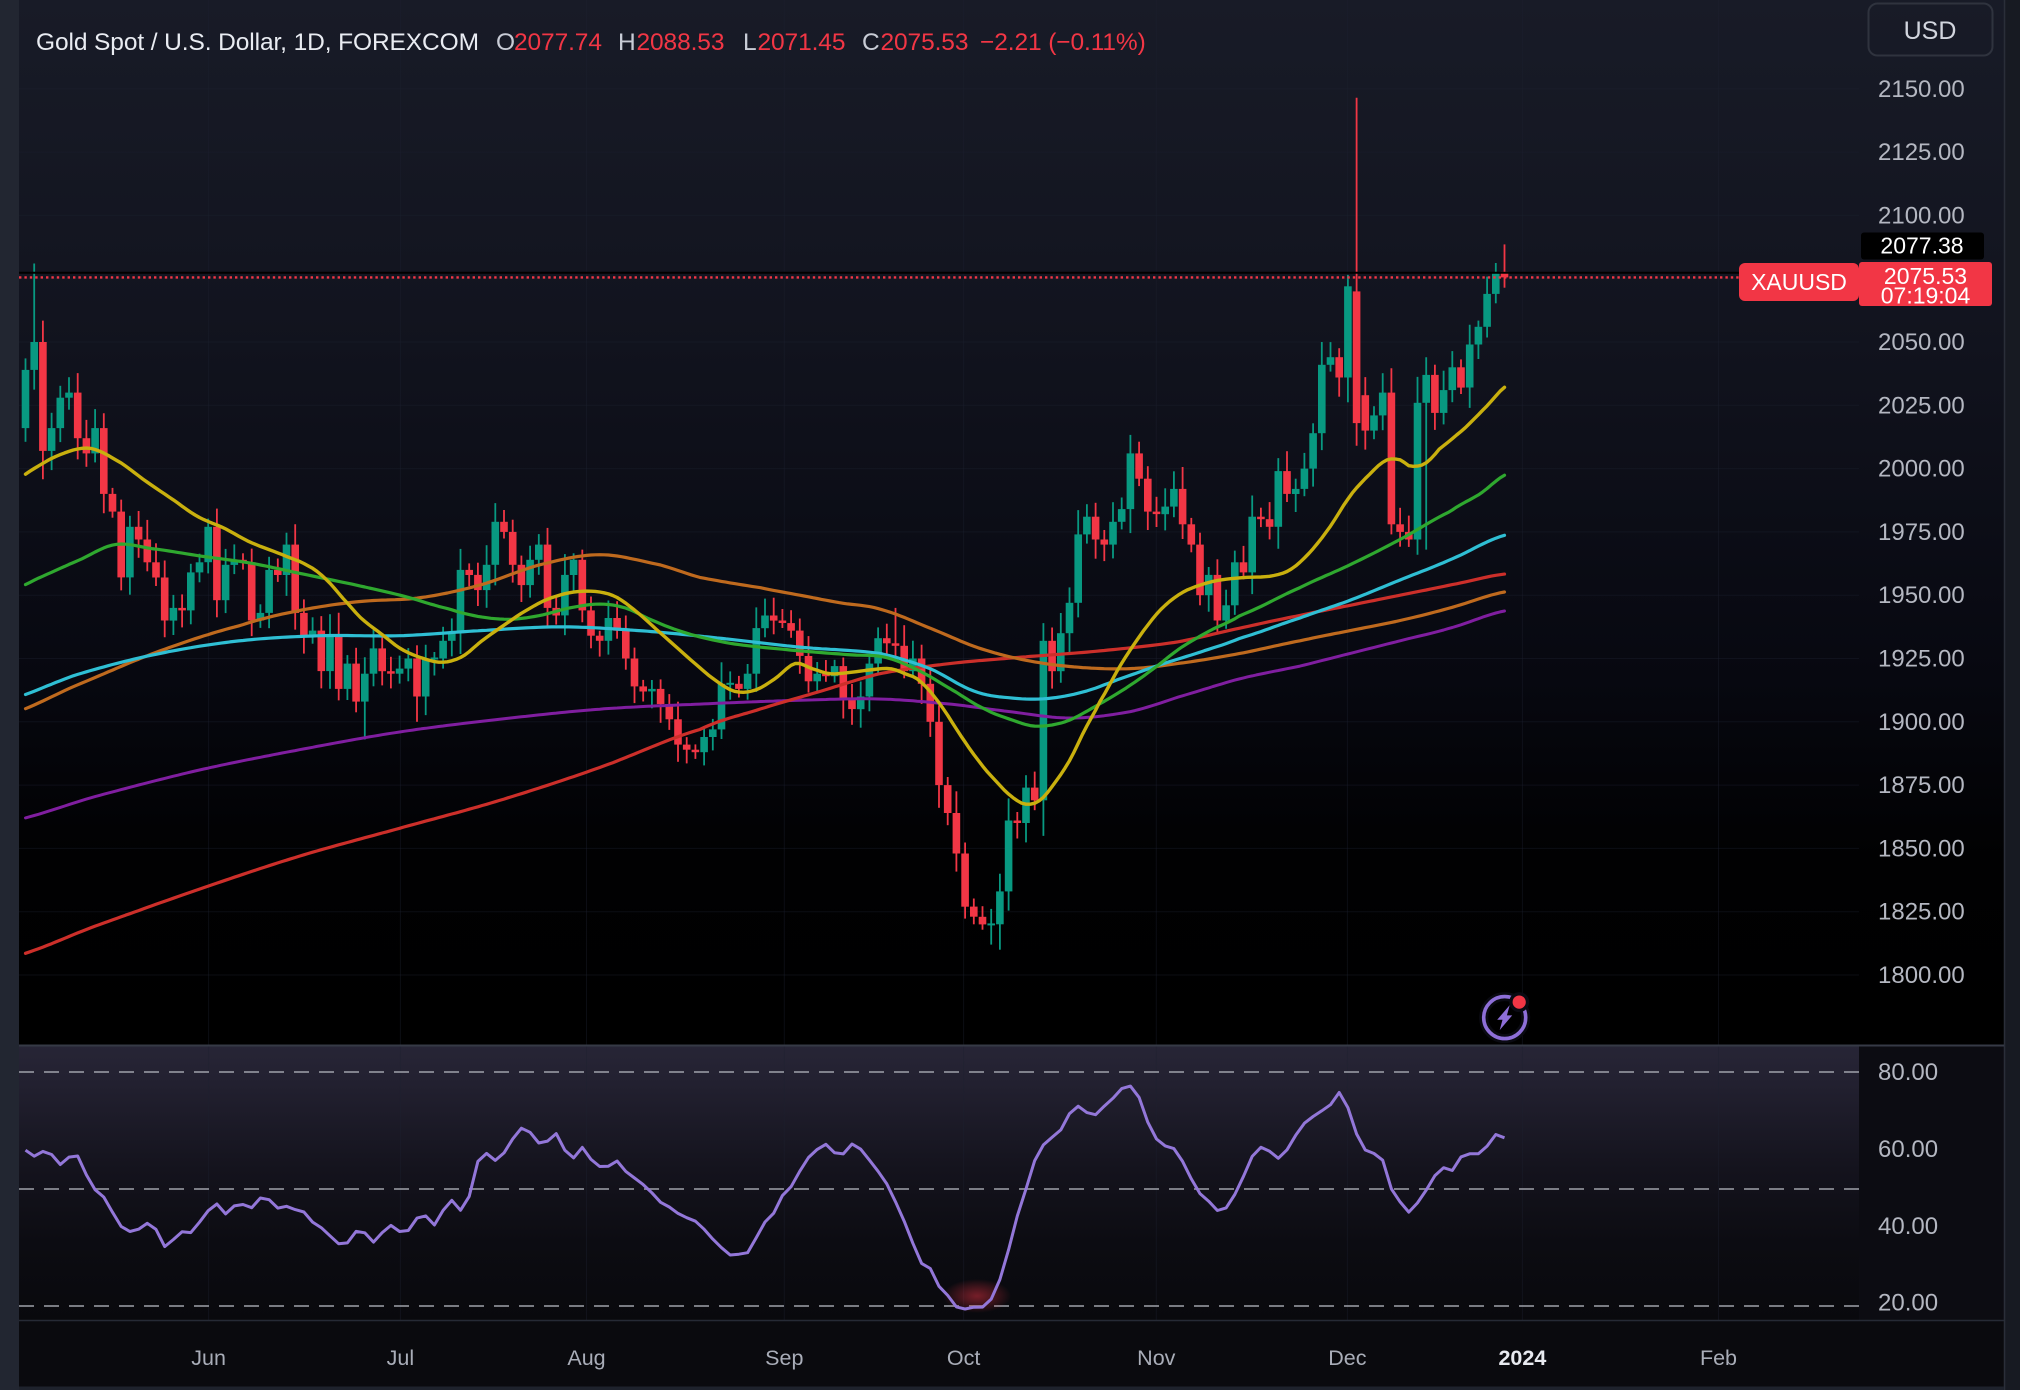 The width and height of the screenshot is (2020, 1390). What do you see at coordinates (1921, 975) in the screenshot?
I see `svg-text: 1800.00` at bounding box center [1921, 975].